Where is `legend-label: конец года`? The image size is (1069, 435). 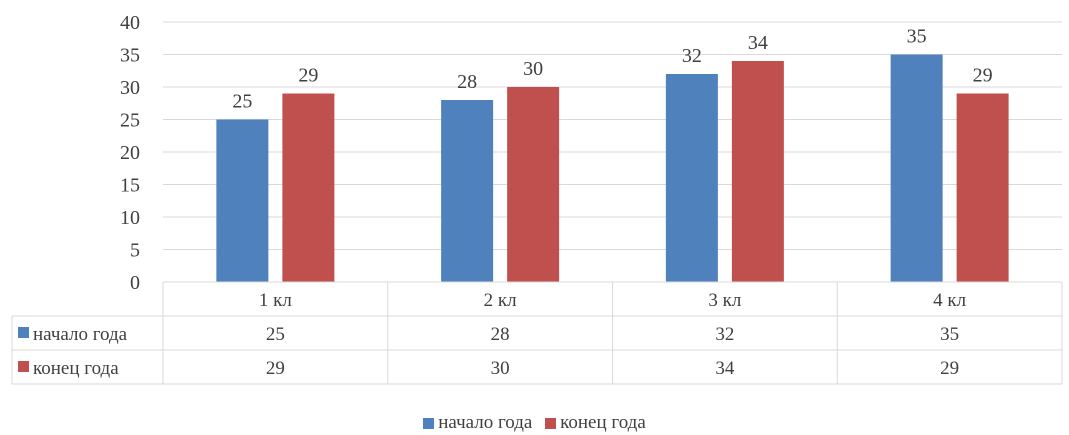
legend-label: конец года is located at coordinates (603, 422).